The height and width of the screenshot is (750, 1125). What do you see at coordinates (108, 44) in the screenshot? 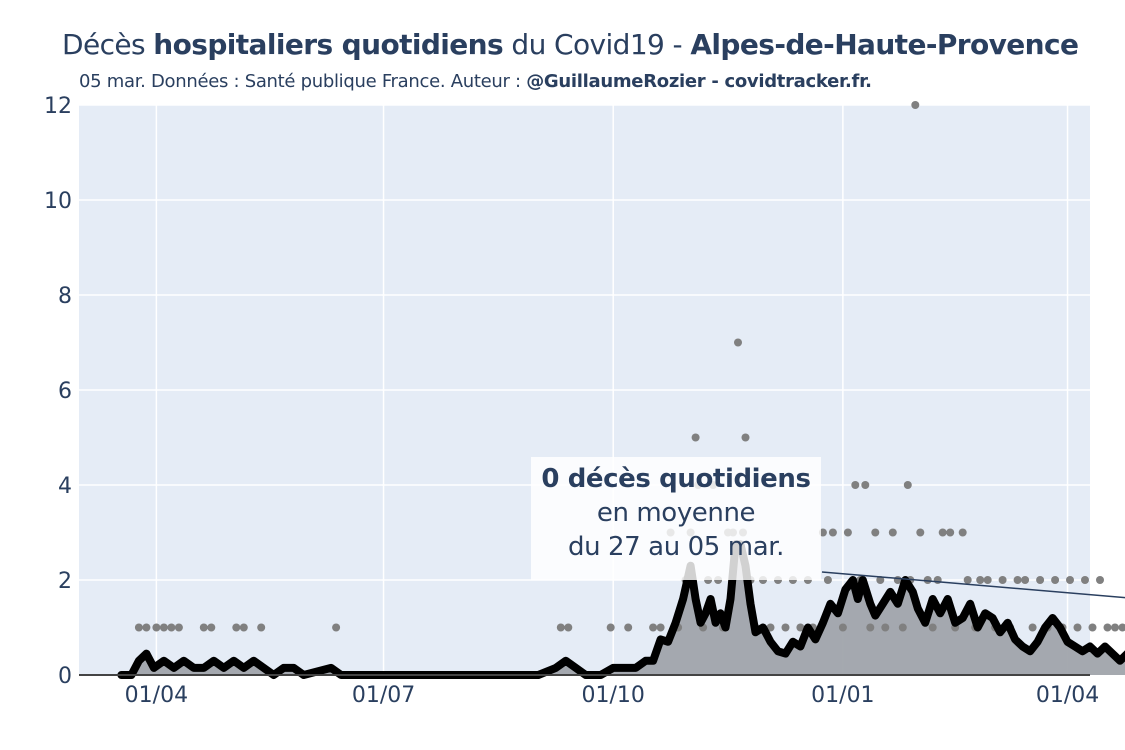
I see `title-prefix: Décès` at bounding box center [108, 44].